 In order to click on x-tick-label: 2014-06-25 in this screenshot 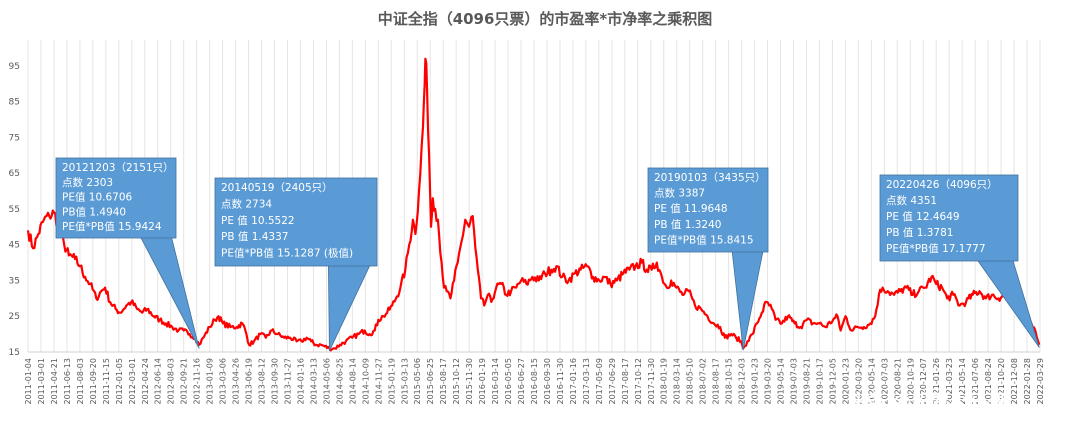, I will do `click(339, 381)`.